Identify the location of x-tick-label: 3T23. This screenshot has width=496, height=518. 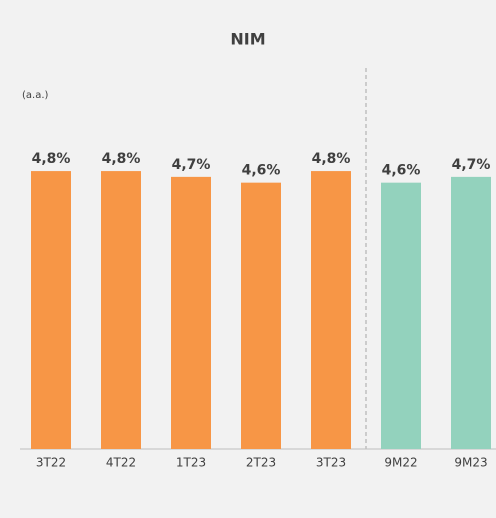
(331, 463).